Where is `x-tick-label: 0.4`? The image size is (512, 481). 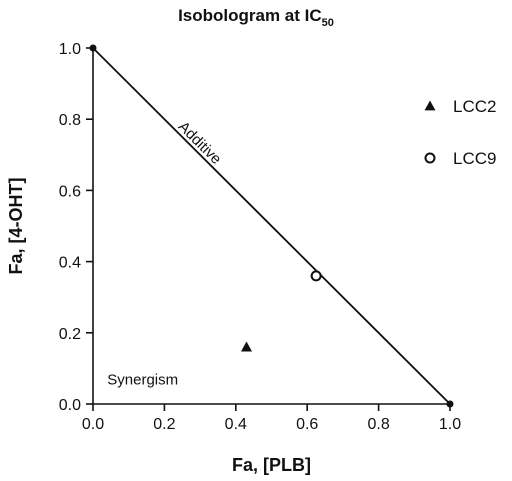
x-tick-label: 0.4 is located at coordinates (236, 424).